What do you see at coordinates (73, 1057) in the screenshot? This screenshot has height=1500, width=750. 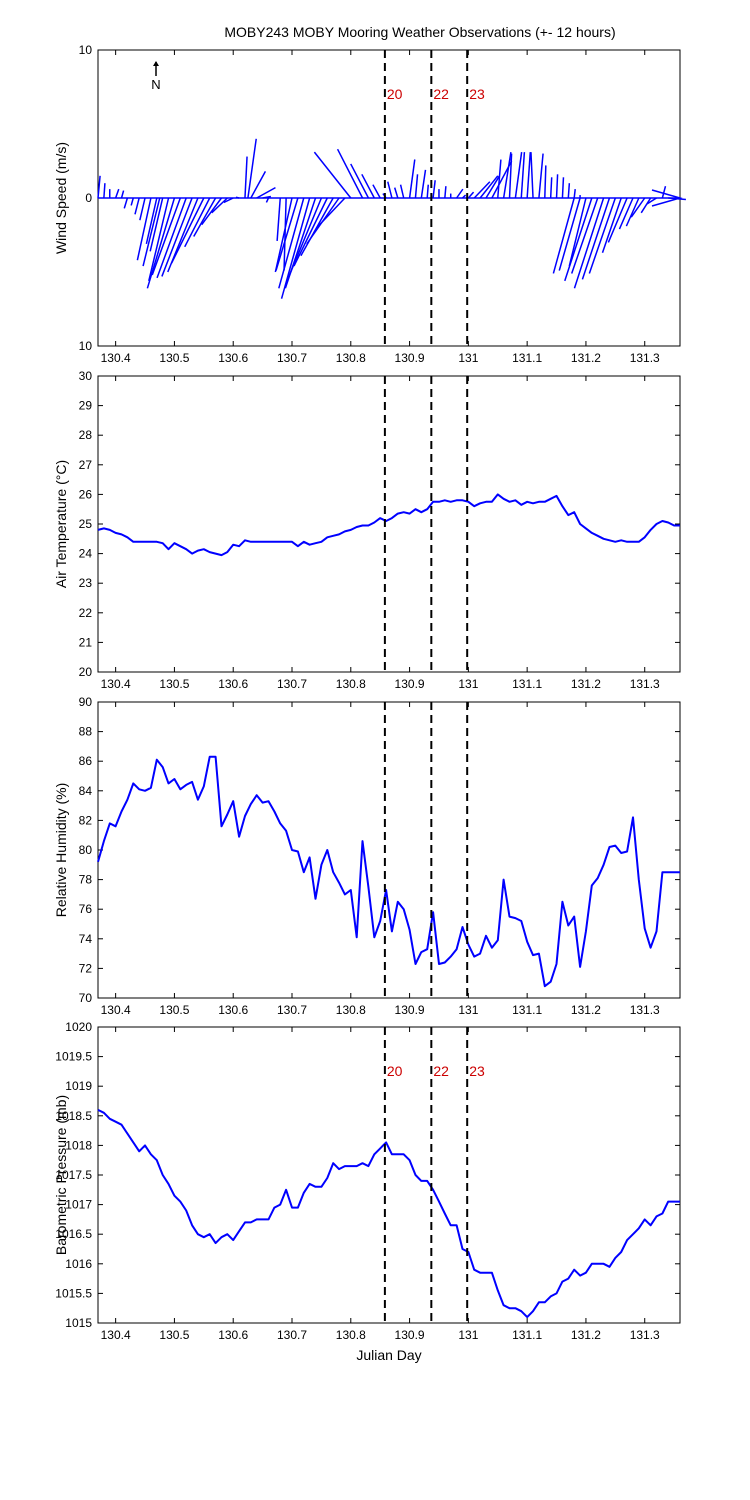 I see `y-tick-label: 1019.5` at bounding box center [73, 1057].